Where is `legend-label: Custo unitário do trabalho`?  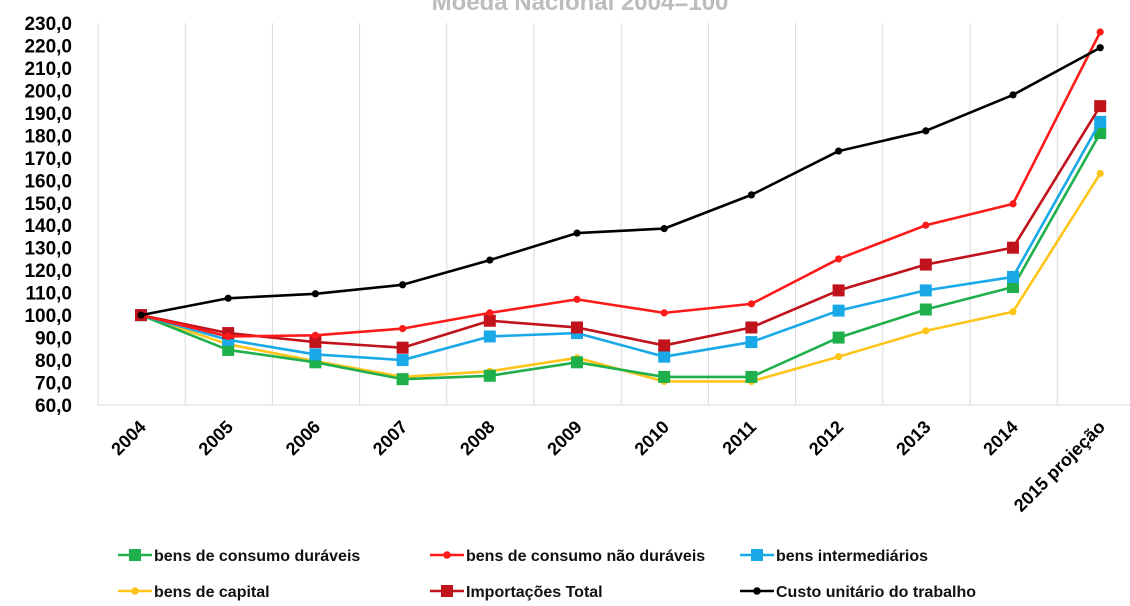
legend-label: Custo unitário do trabalho is located at coordinates (876, 592).